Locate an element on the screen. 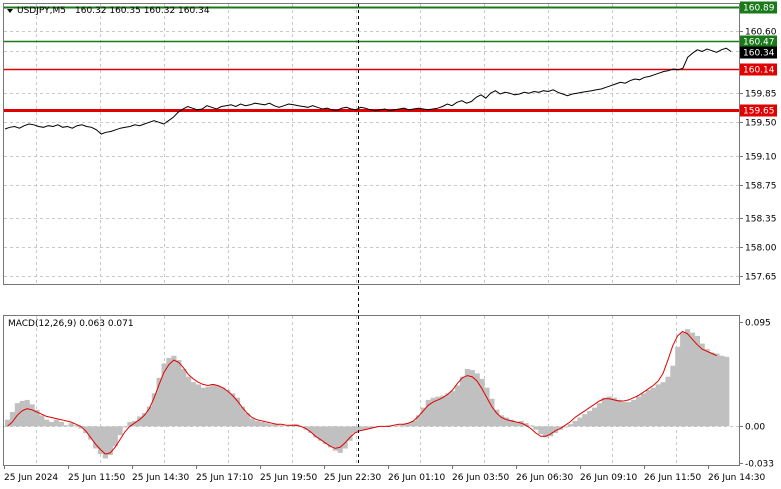 The height and width of the screenshot is (489, 781). level-tag-label: 160.89 is located at coordinates (759, 9).